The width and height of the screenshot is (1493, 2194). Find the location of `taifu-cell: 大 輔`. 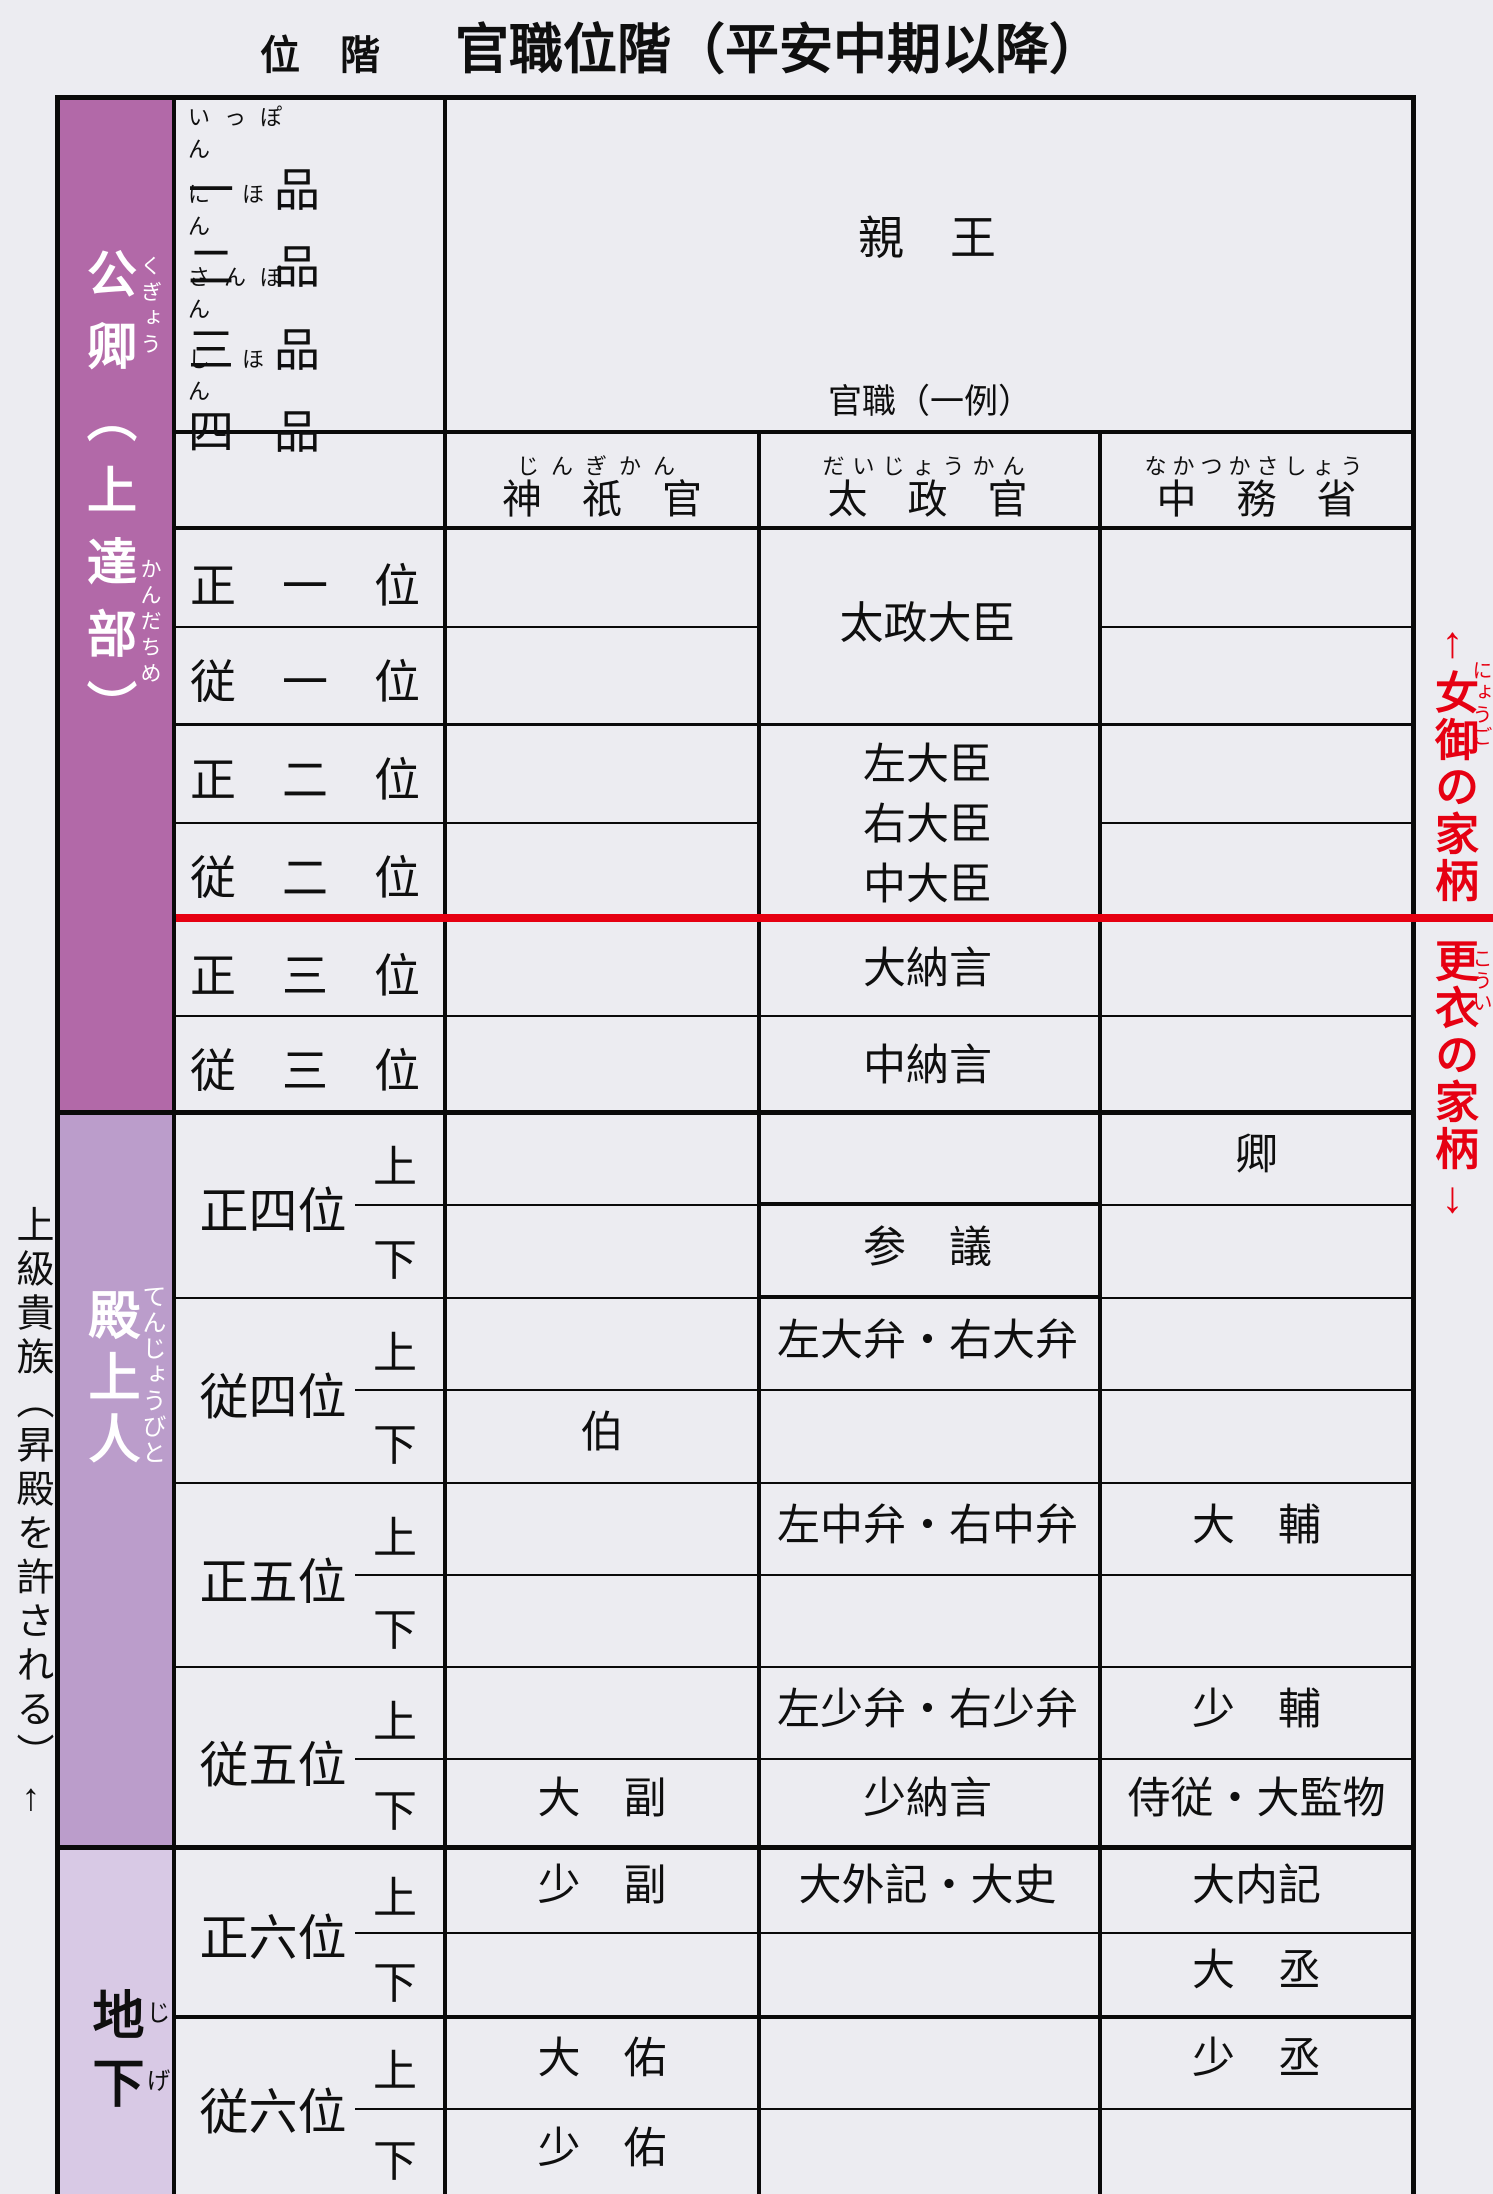

taifu-cell: 大 輔 is located at coordinates (1256, 1526).